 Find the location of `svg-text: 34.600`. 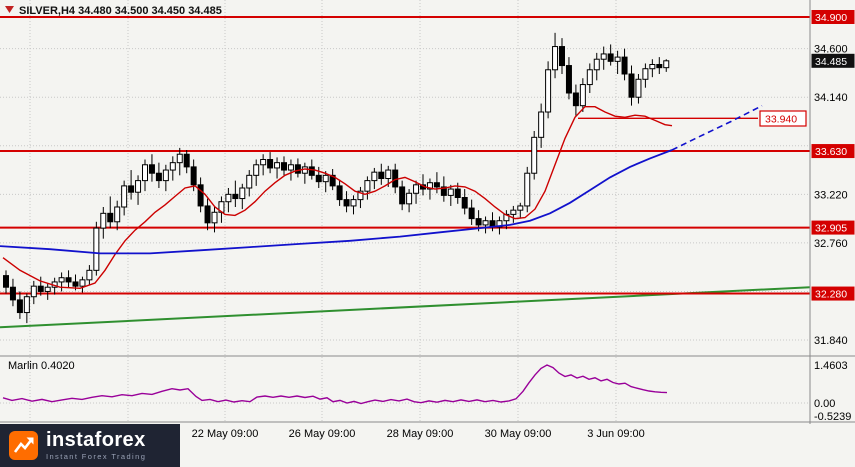

svg-text: 34.600 is located at coordinates (831, 50).